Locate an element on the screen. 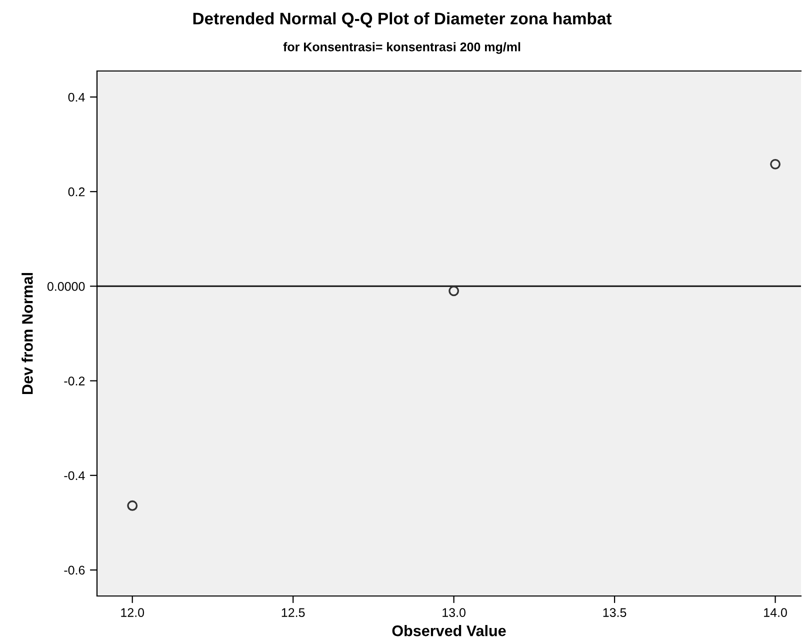 The image size is (804, 642). y-tick-label: -0.2 is located at coordinates (74, 381).